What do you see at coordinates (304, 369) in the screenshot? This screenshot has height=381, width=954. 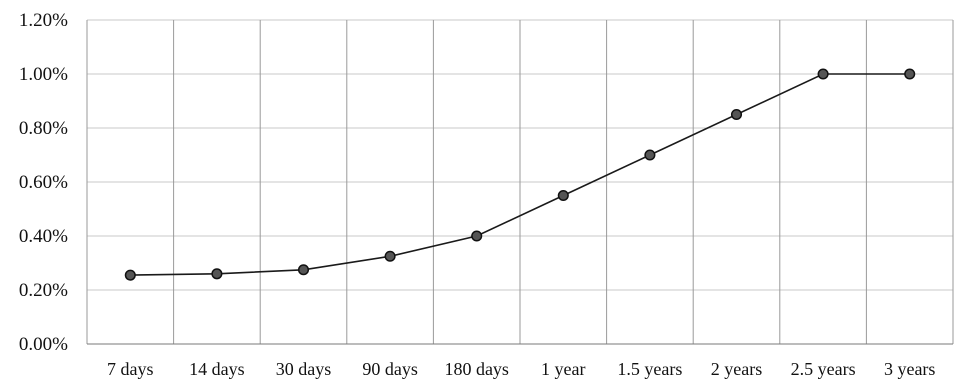 I see `x-tick-label: 30 days` at bounding box center [304, 369].